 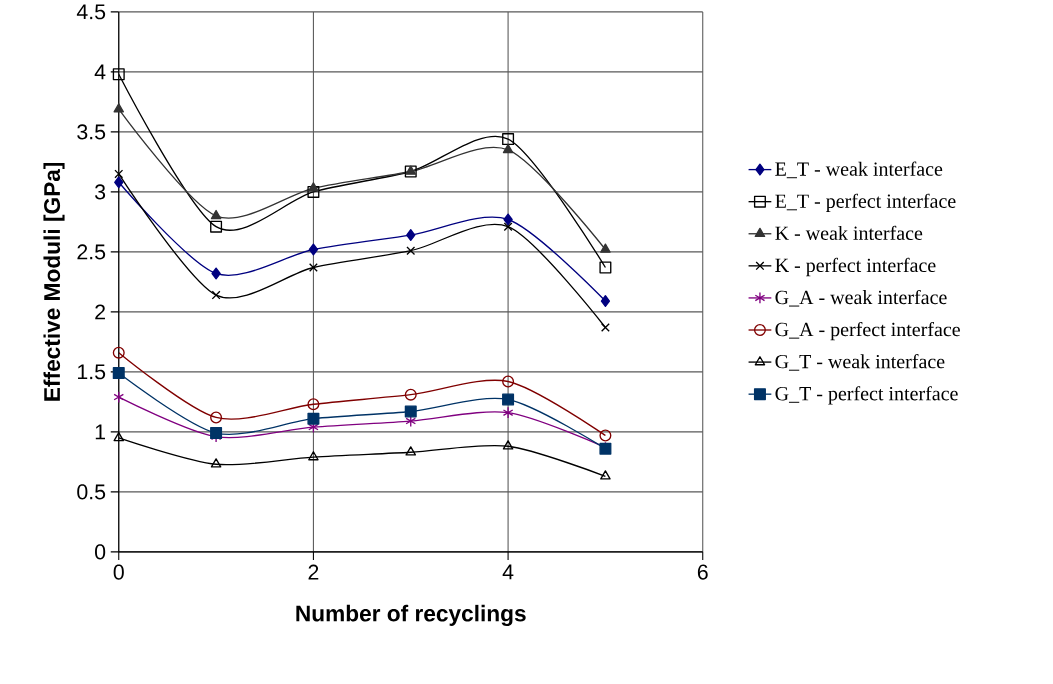 I want to click on x-axis-title: Number of recyclings, so click(x=411, y=615).